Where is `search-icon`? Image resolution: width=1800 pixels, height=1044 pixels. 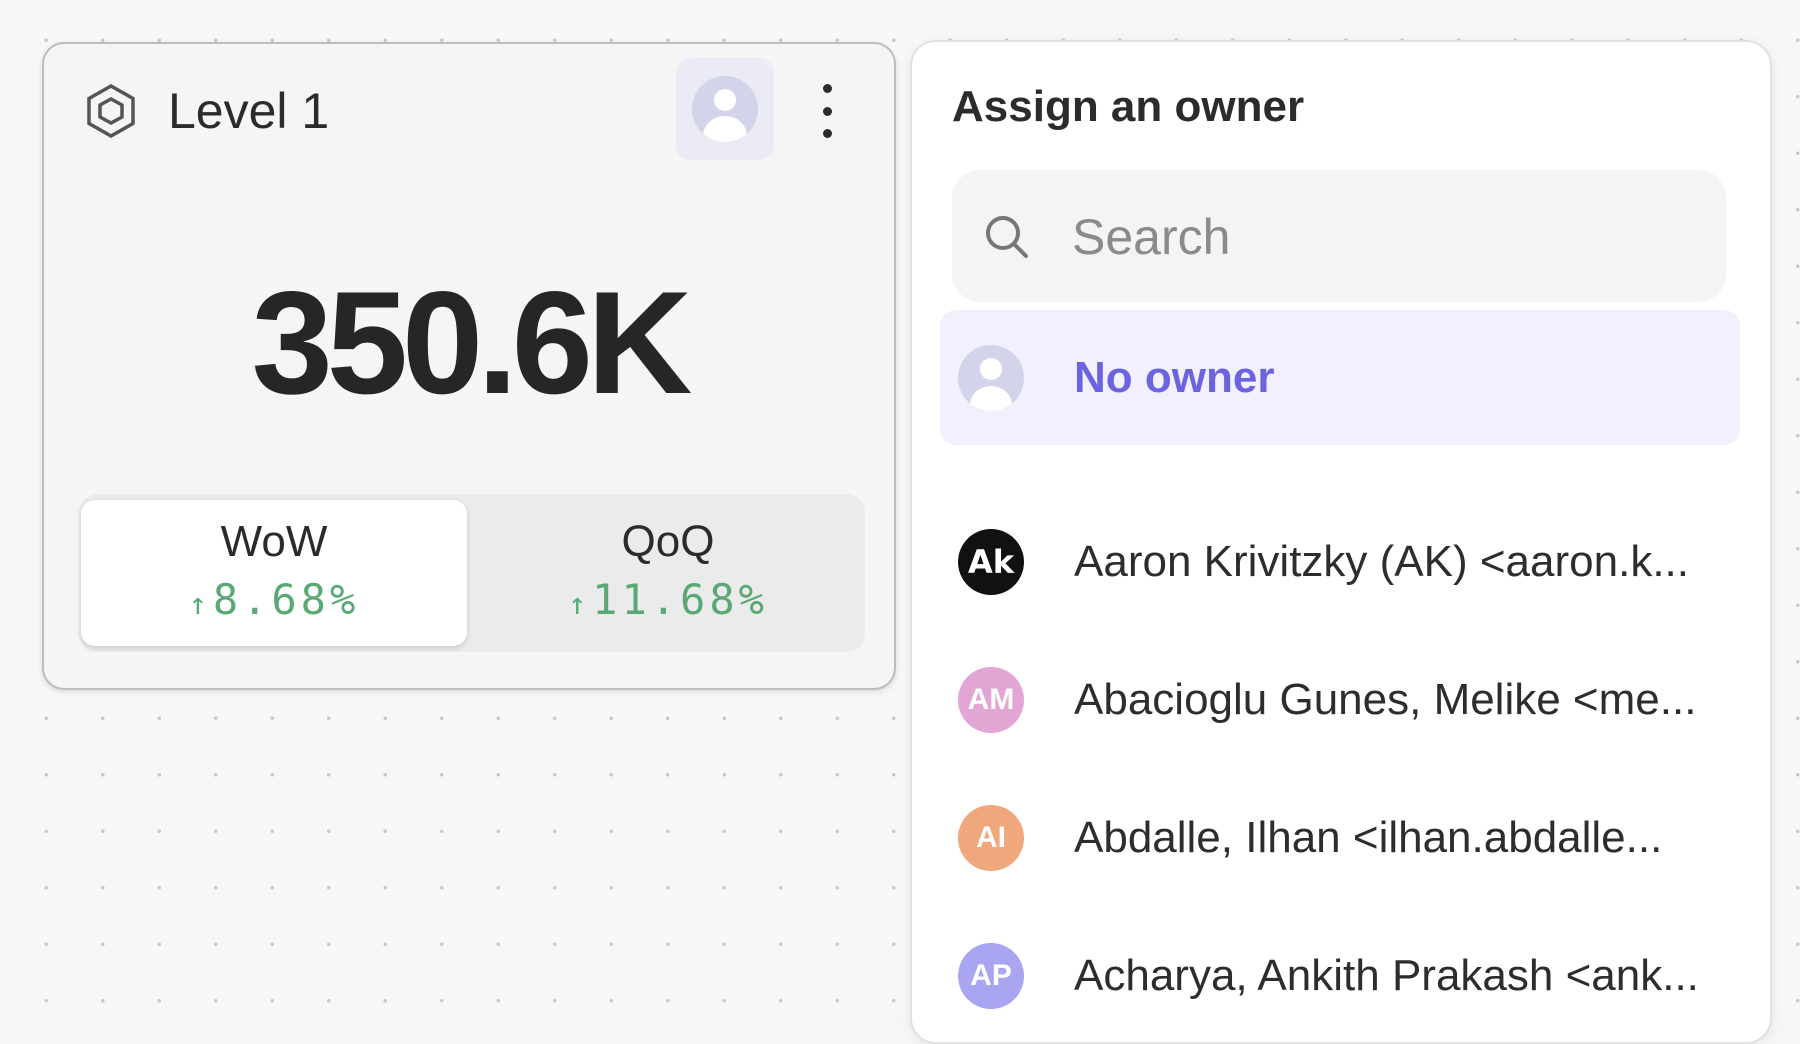 search-icon is located at coordinates (1007, 237).